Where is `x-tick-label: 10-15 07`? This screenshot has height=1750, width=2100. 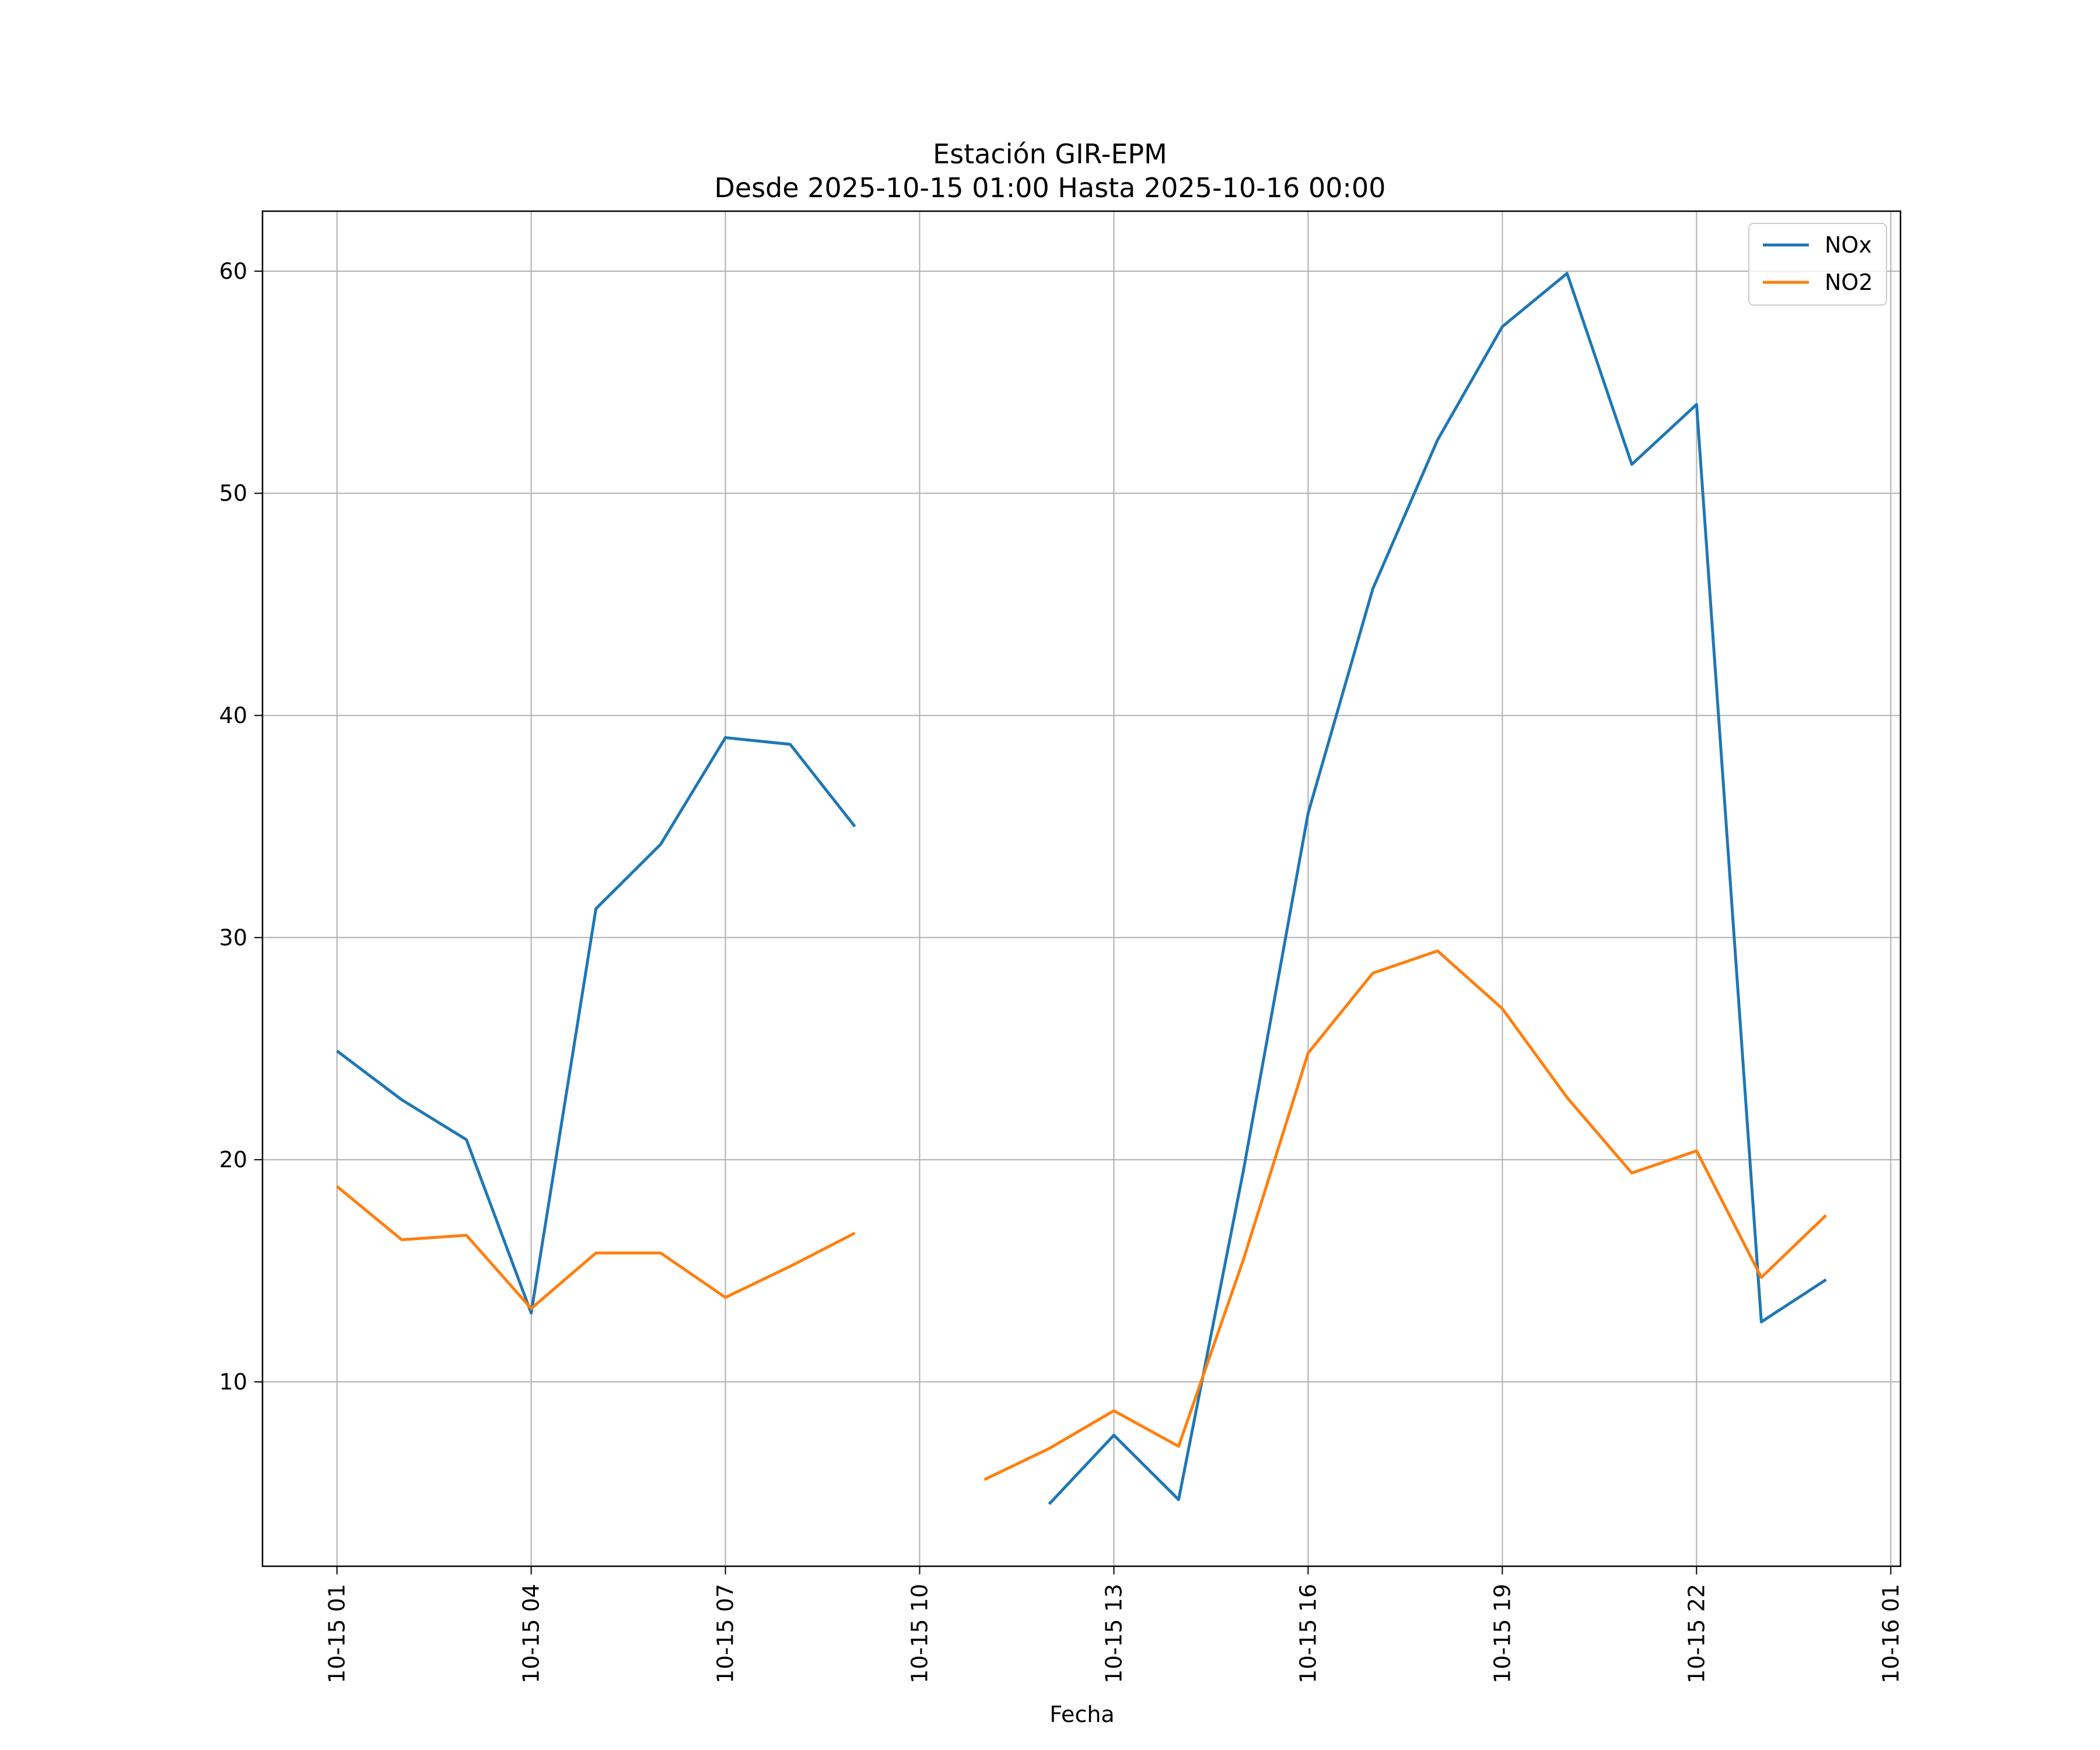 x-tick-label: 10-15 07 is located at coordinates (725, 1634).